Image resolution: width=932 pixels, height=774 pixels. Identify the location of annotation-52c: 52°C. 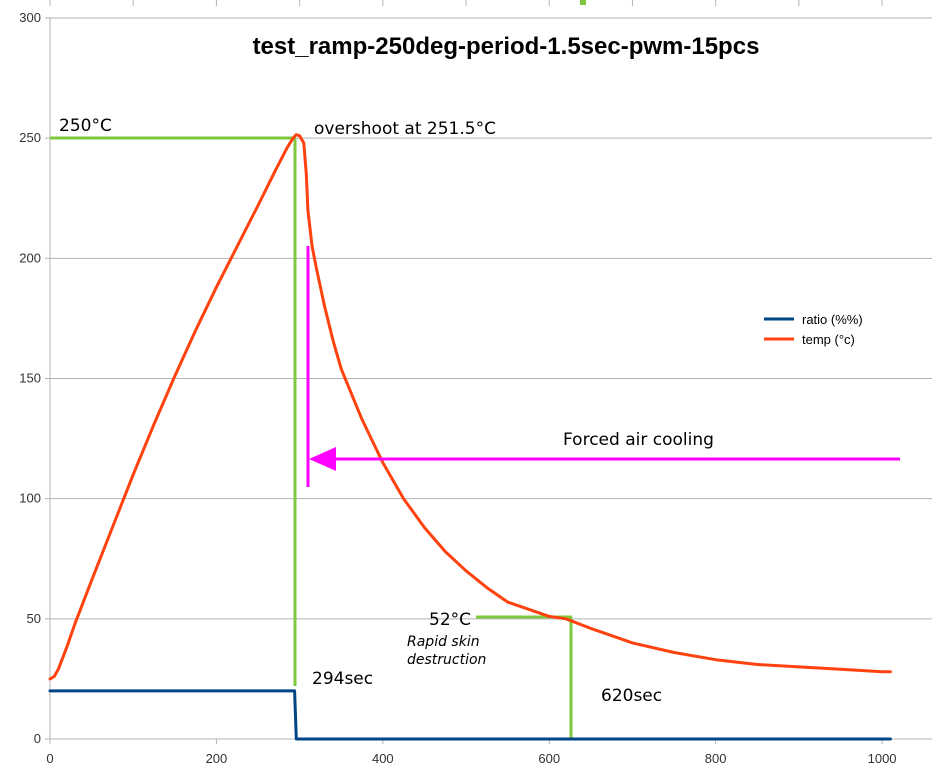
(450, 620).